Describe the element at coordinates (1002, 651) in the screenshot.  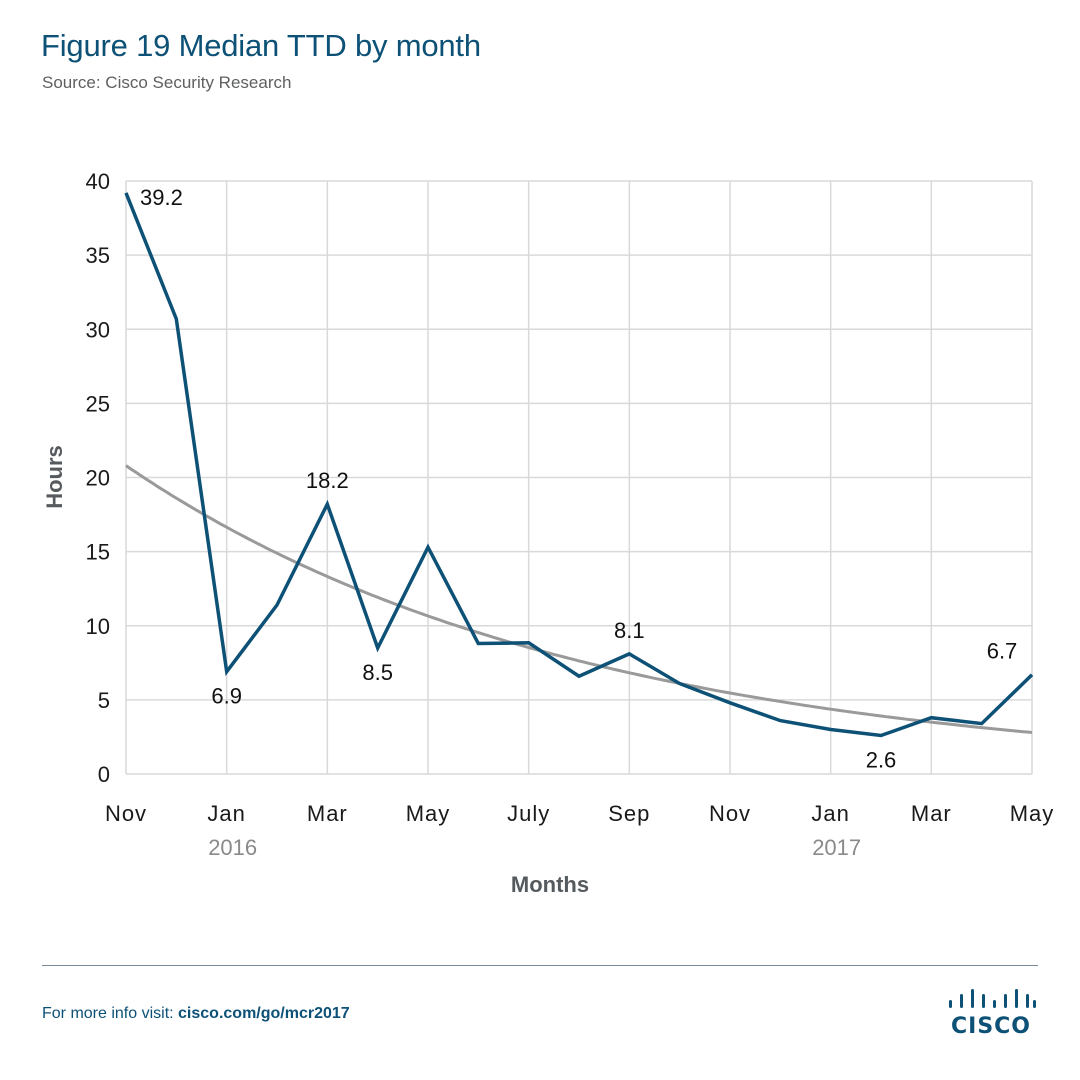
I see `data-label: 6.7` at that location.